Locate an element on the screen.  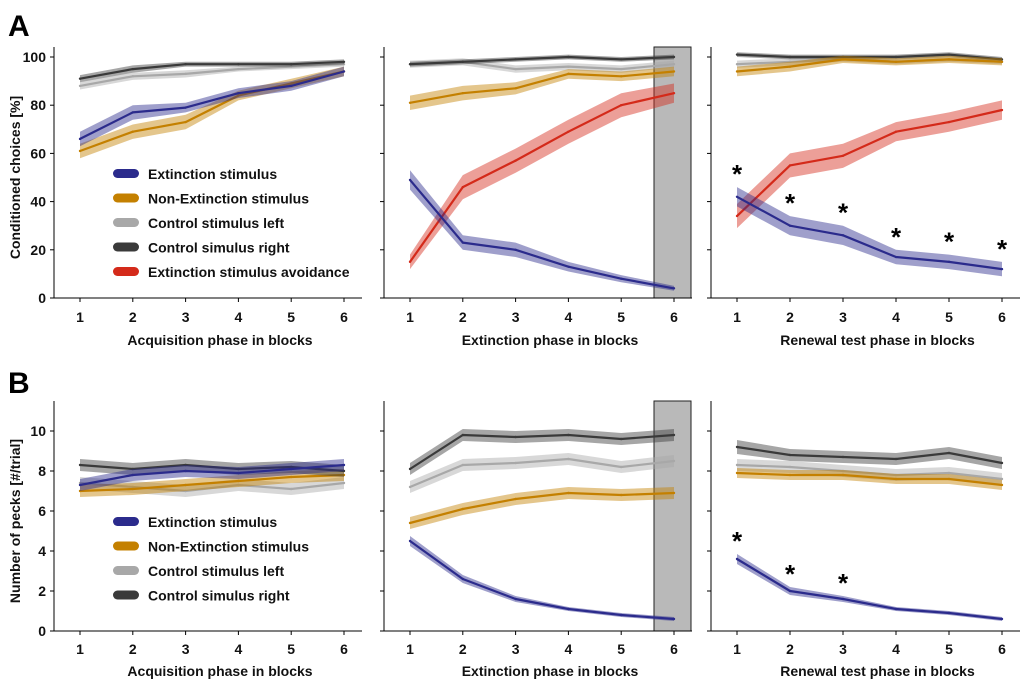
y-tick-label: 60 is located at coordinates (38, 153).